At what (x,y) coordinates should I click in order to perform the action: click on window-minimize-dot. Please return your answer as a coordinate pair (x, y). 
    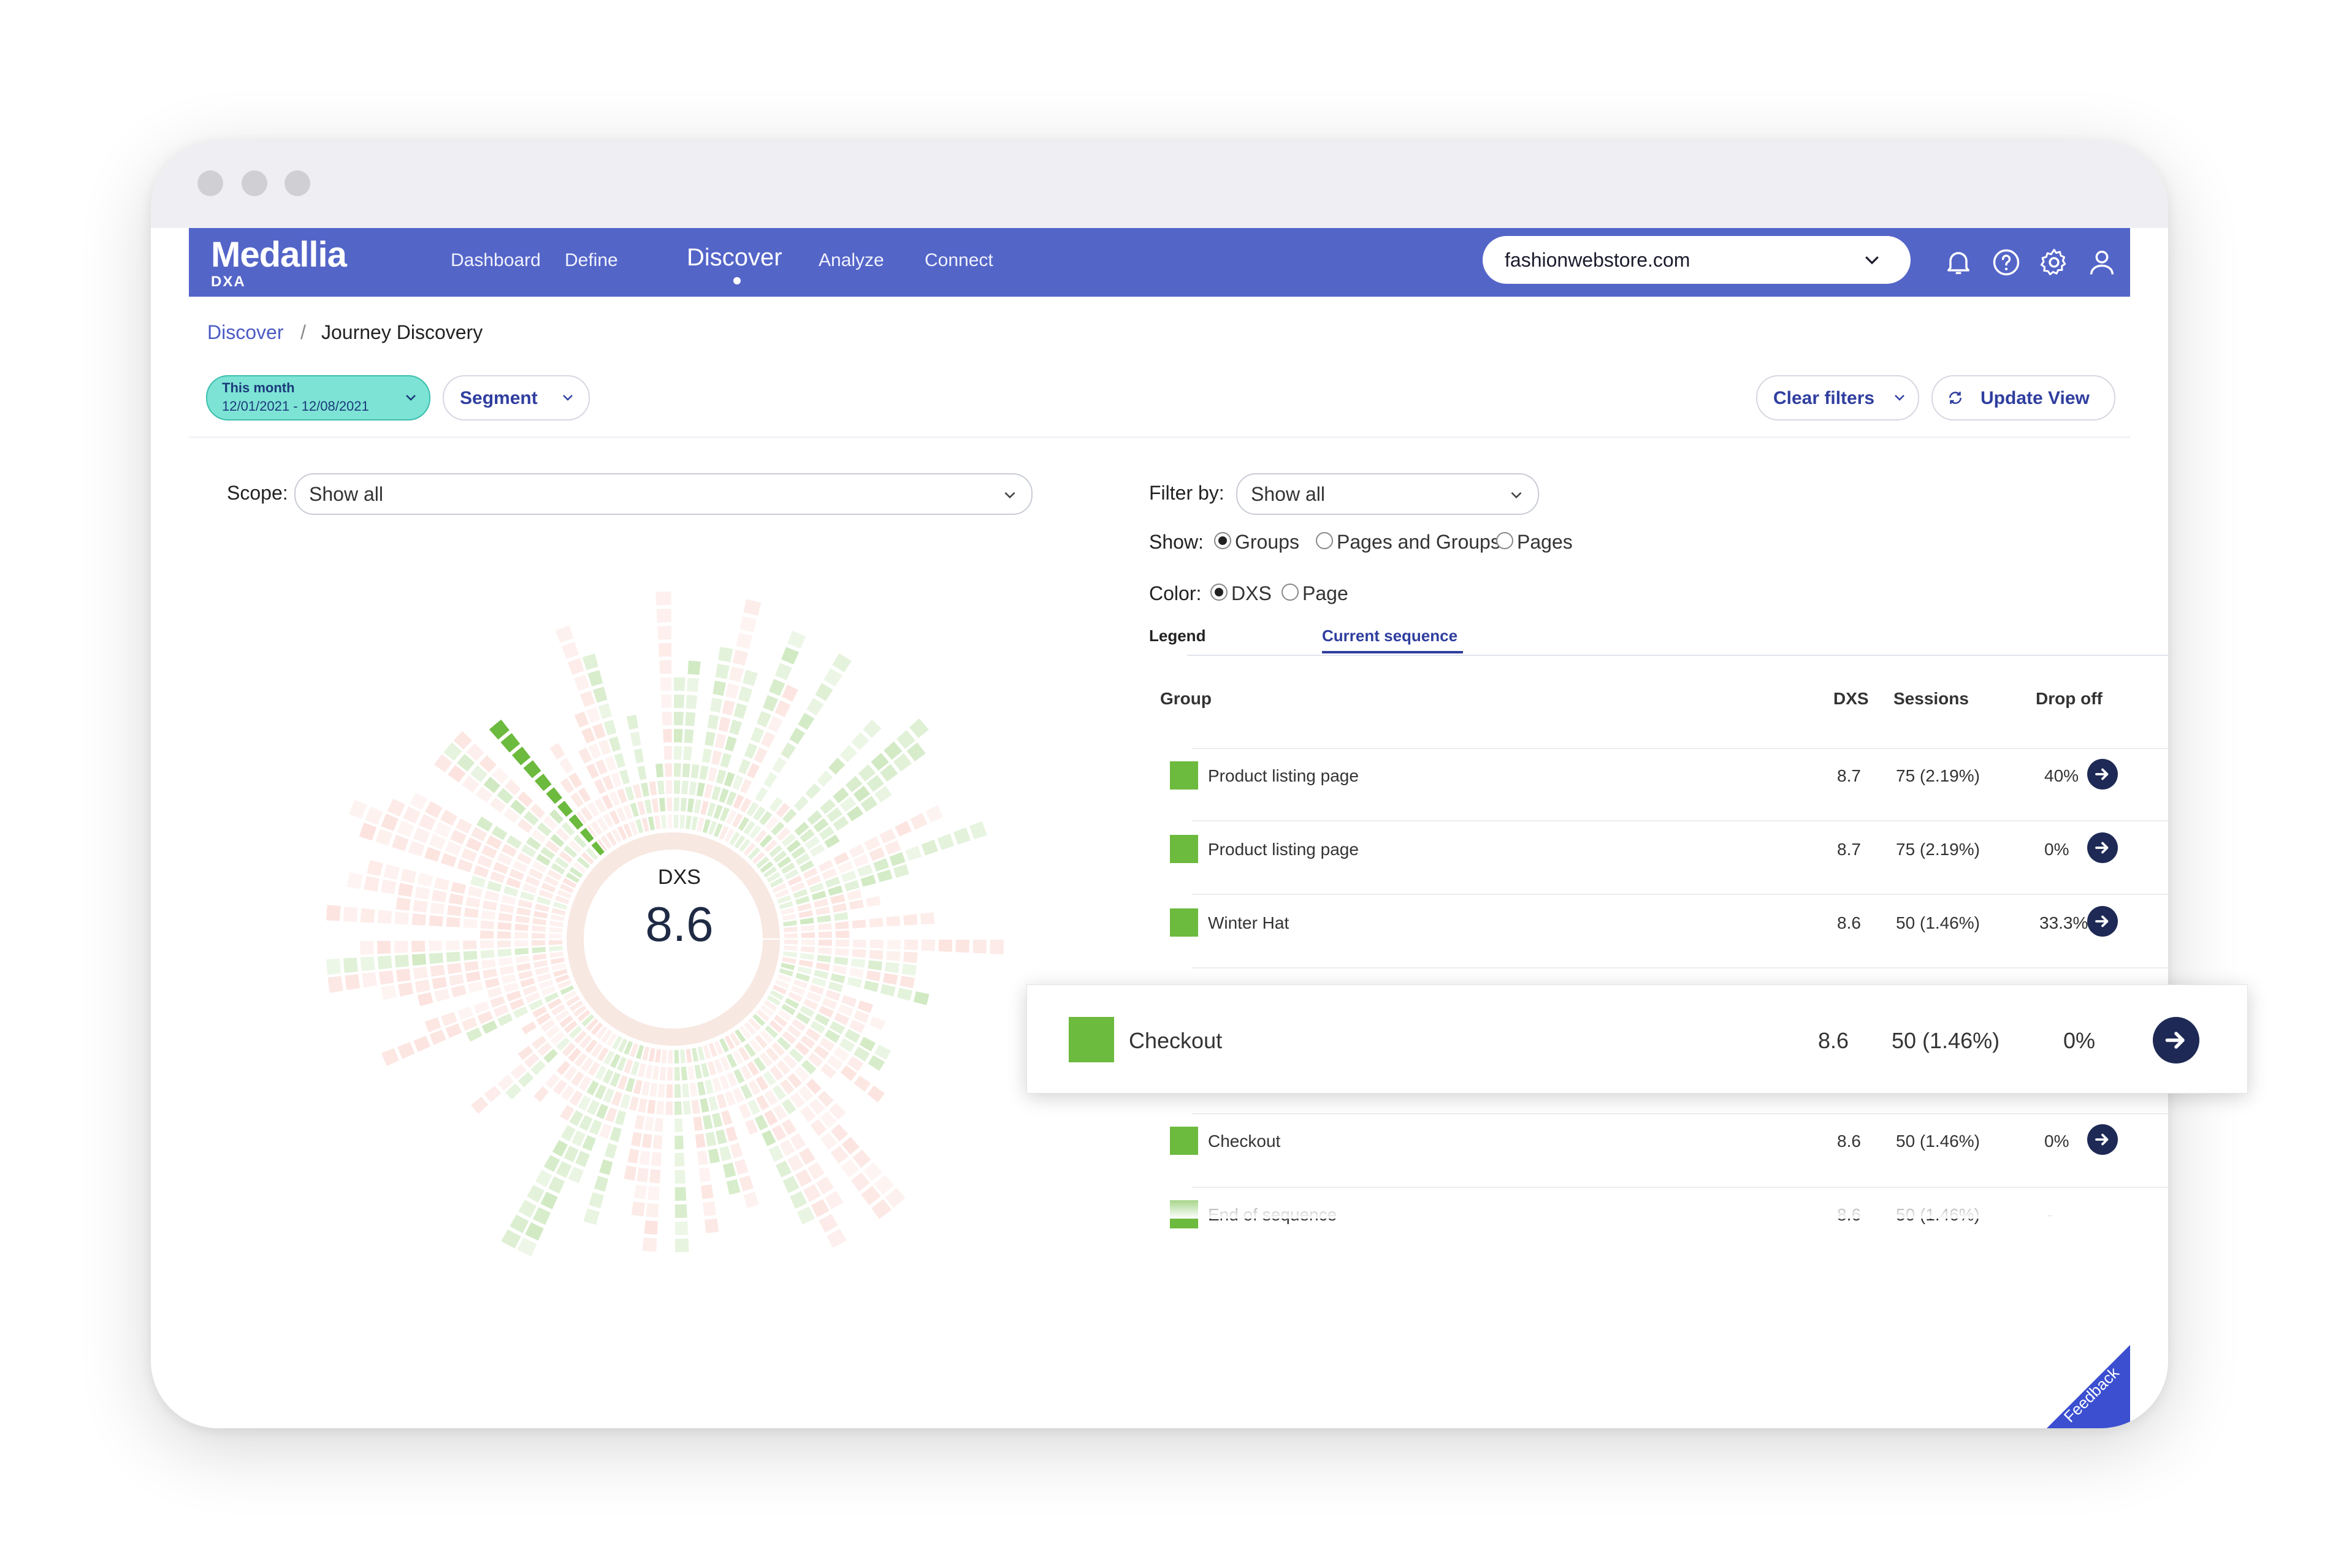
    Looking at the image, I should click on (255, 183).